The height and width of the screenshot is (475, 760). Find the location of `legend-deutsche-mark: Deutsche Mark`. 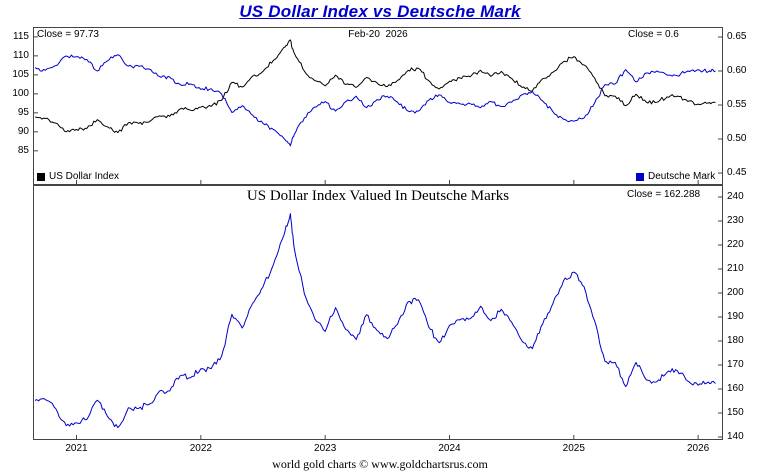

legend-deutsche-mark: Deutsche Mark is located at coordinates (675, 176).